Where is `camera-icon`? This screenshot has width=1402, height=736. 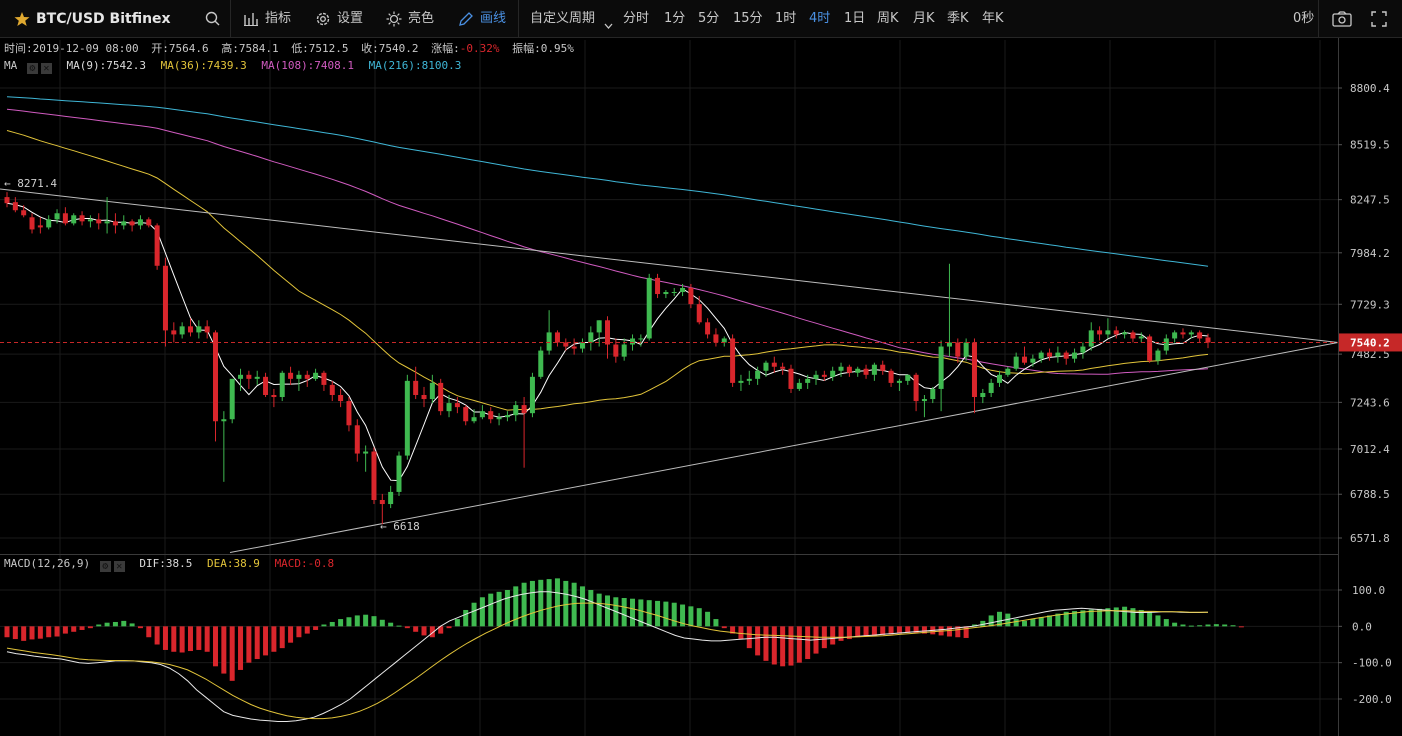 camera-icon is located at coordinates (1342, 19).